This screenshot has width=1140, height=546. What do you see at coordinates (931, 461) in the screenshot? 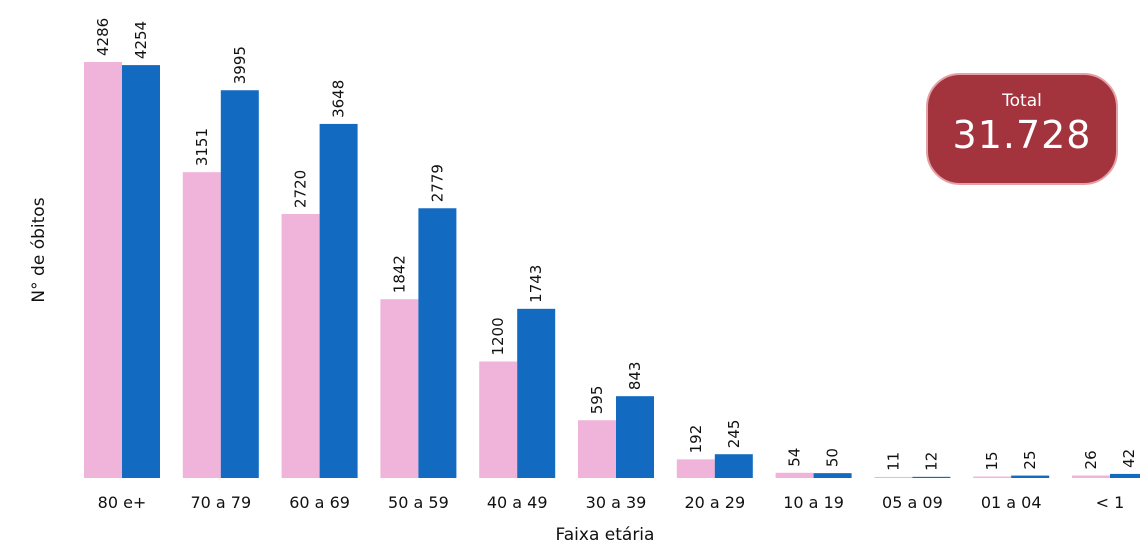
I see `data-label-2-8: 12` at bounding box center [931, 461].